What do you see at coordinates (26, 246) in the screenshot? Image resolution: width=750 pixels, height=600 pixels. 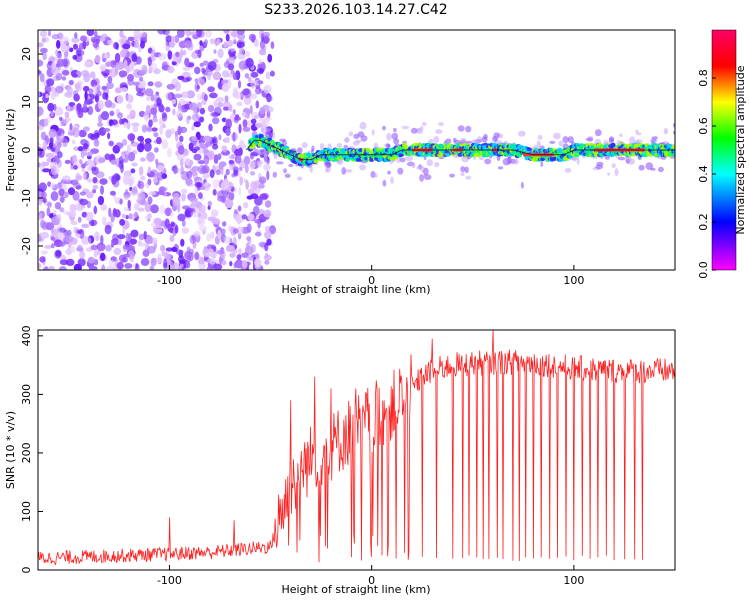 I see `heatmap-y-tick-label: -20` at bounding box center [26, 246].